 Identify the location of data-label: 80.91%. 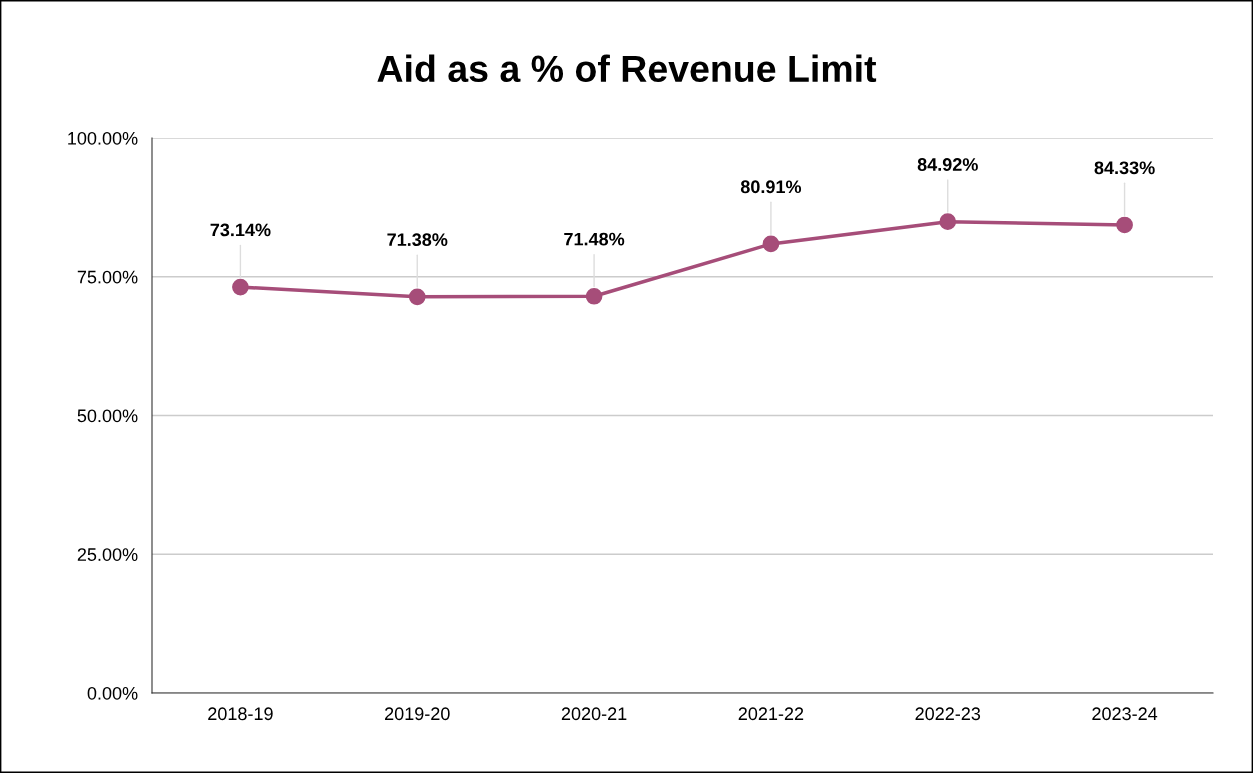
(771, 187).